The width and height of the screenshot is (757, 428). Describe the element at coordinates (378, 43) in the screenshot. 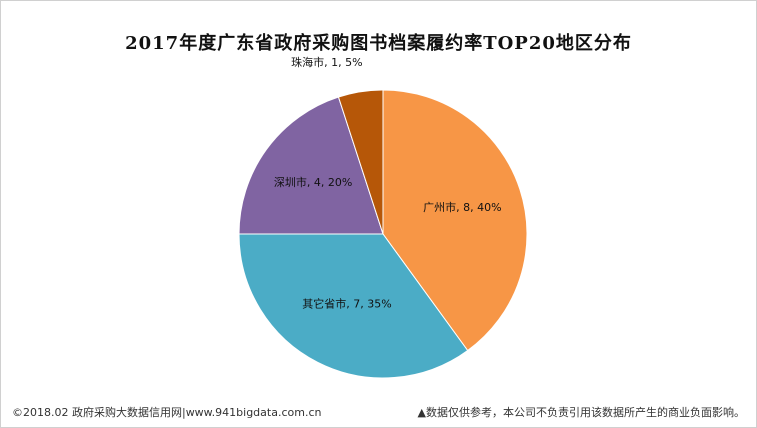

I see `chart-title: 2017年度广东省政府采购图书档案履约率TOP20地区分布` at that location.